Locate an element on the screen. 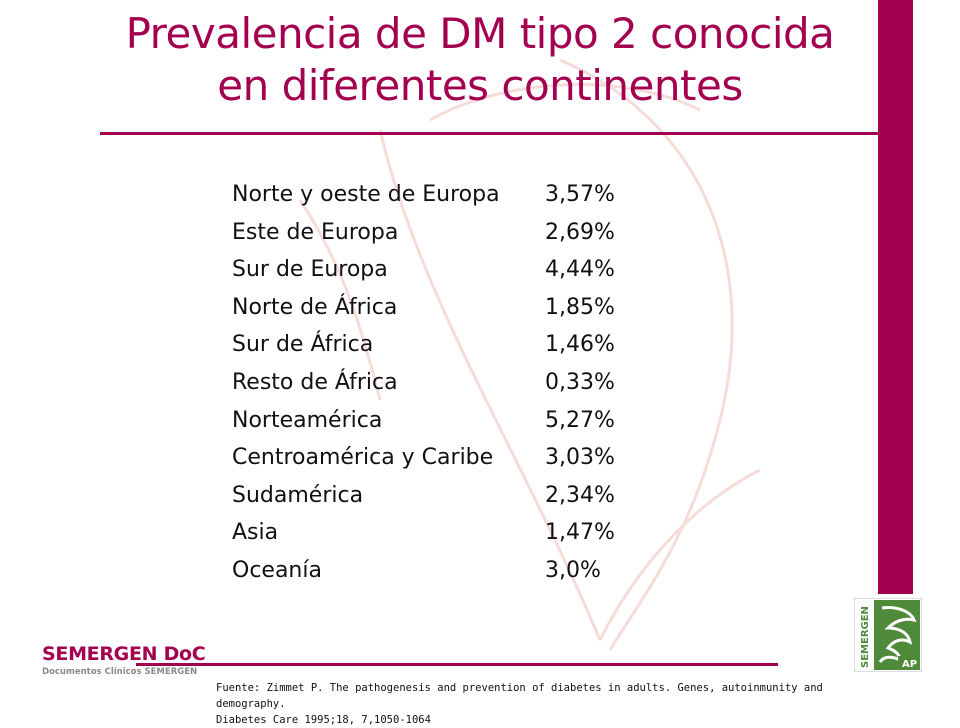  prevalence-value: 5,27% is located at coordinates (580, 420).